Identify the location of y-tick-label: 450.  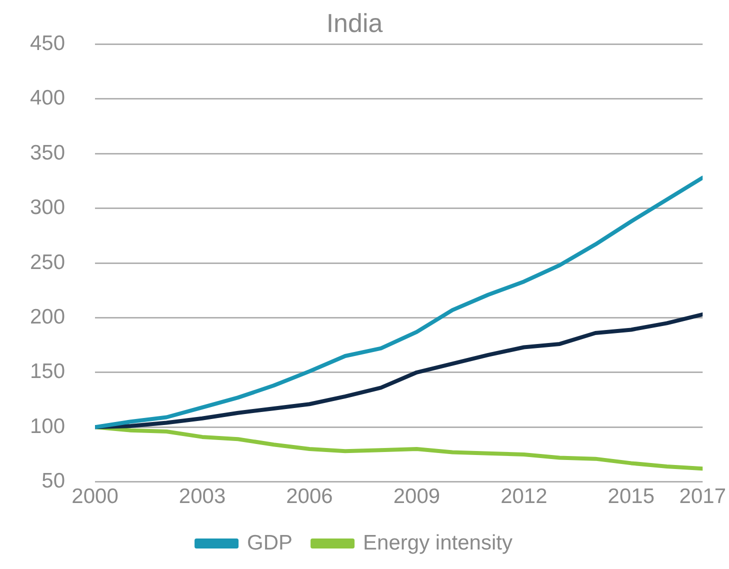
(48, 43).